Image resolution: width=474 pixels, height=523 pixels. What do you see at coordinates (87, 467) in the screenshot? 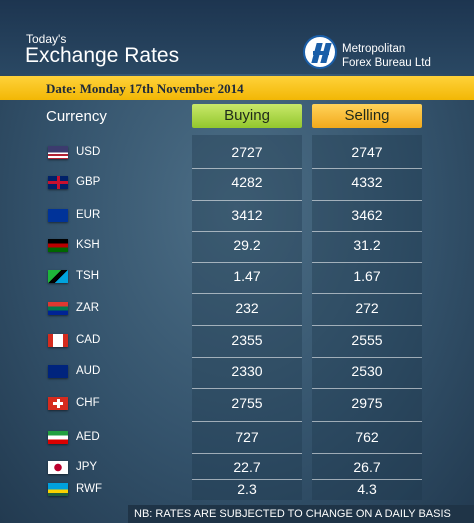
I see `currency-code: JPY` at bounding box center [87, 467].